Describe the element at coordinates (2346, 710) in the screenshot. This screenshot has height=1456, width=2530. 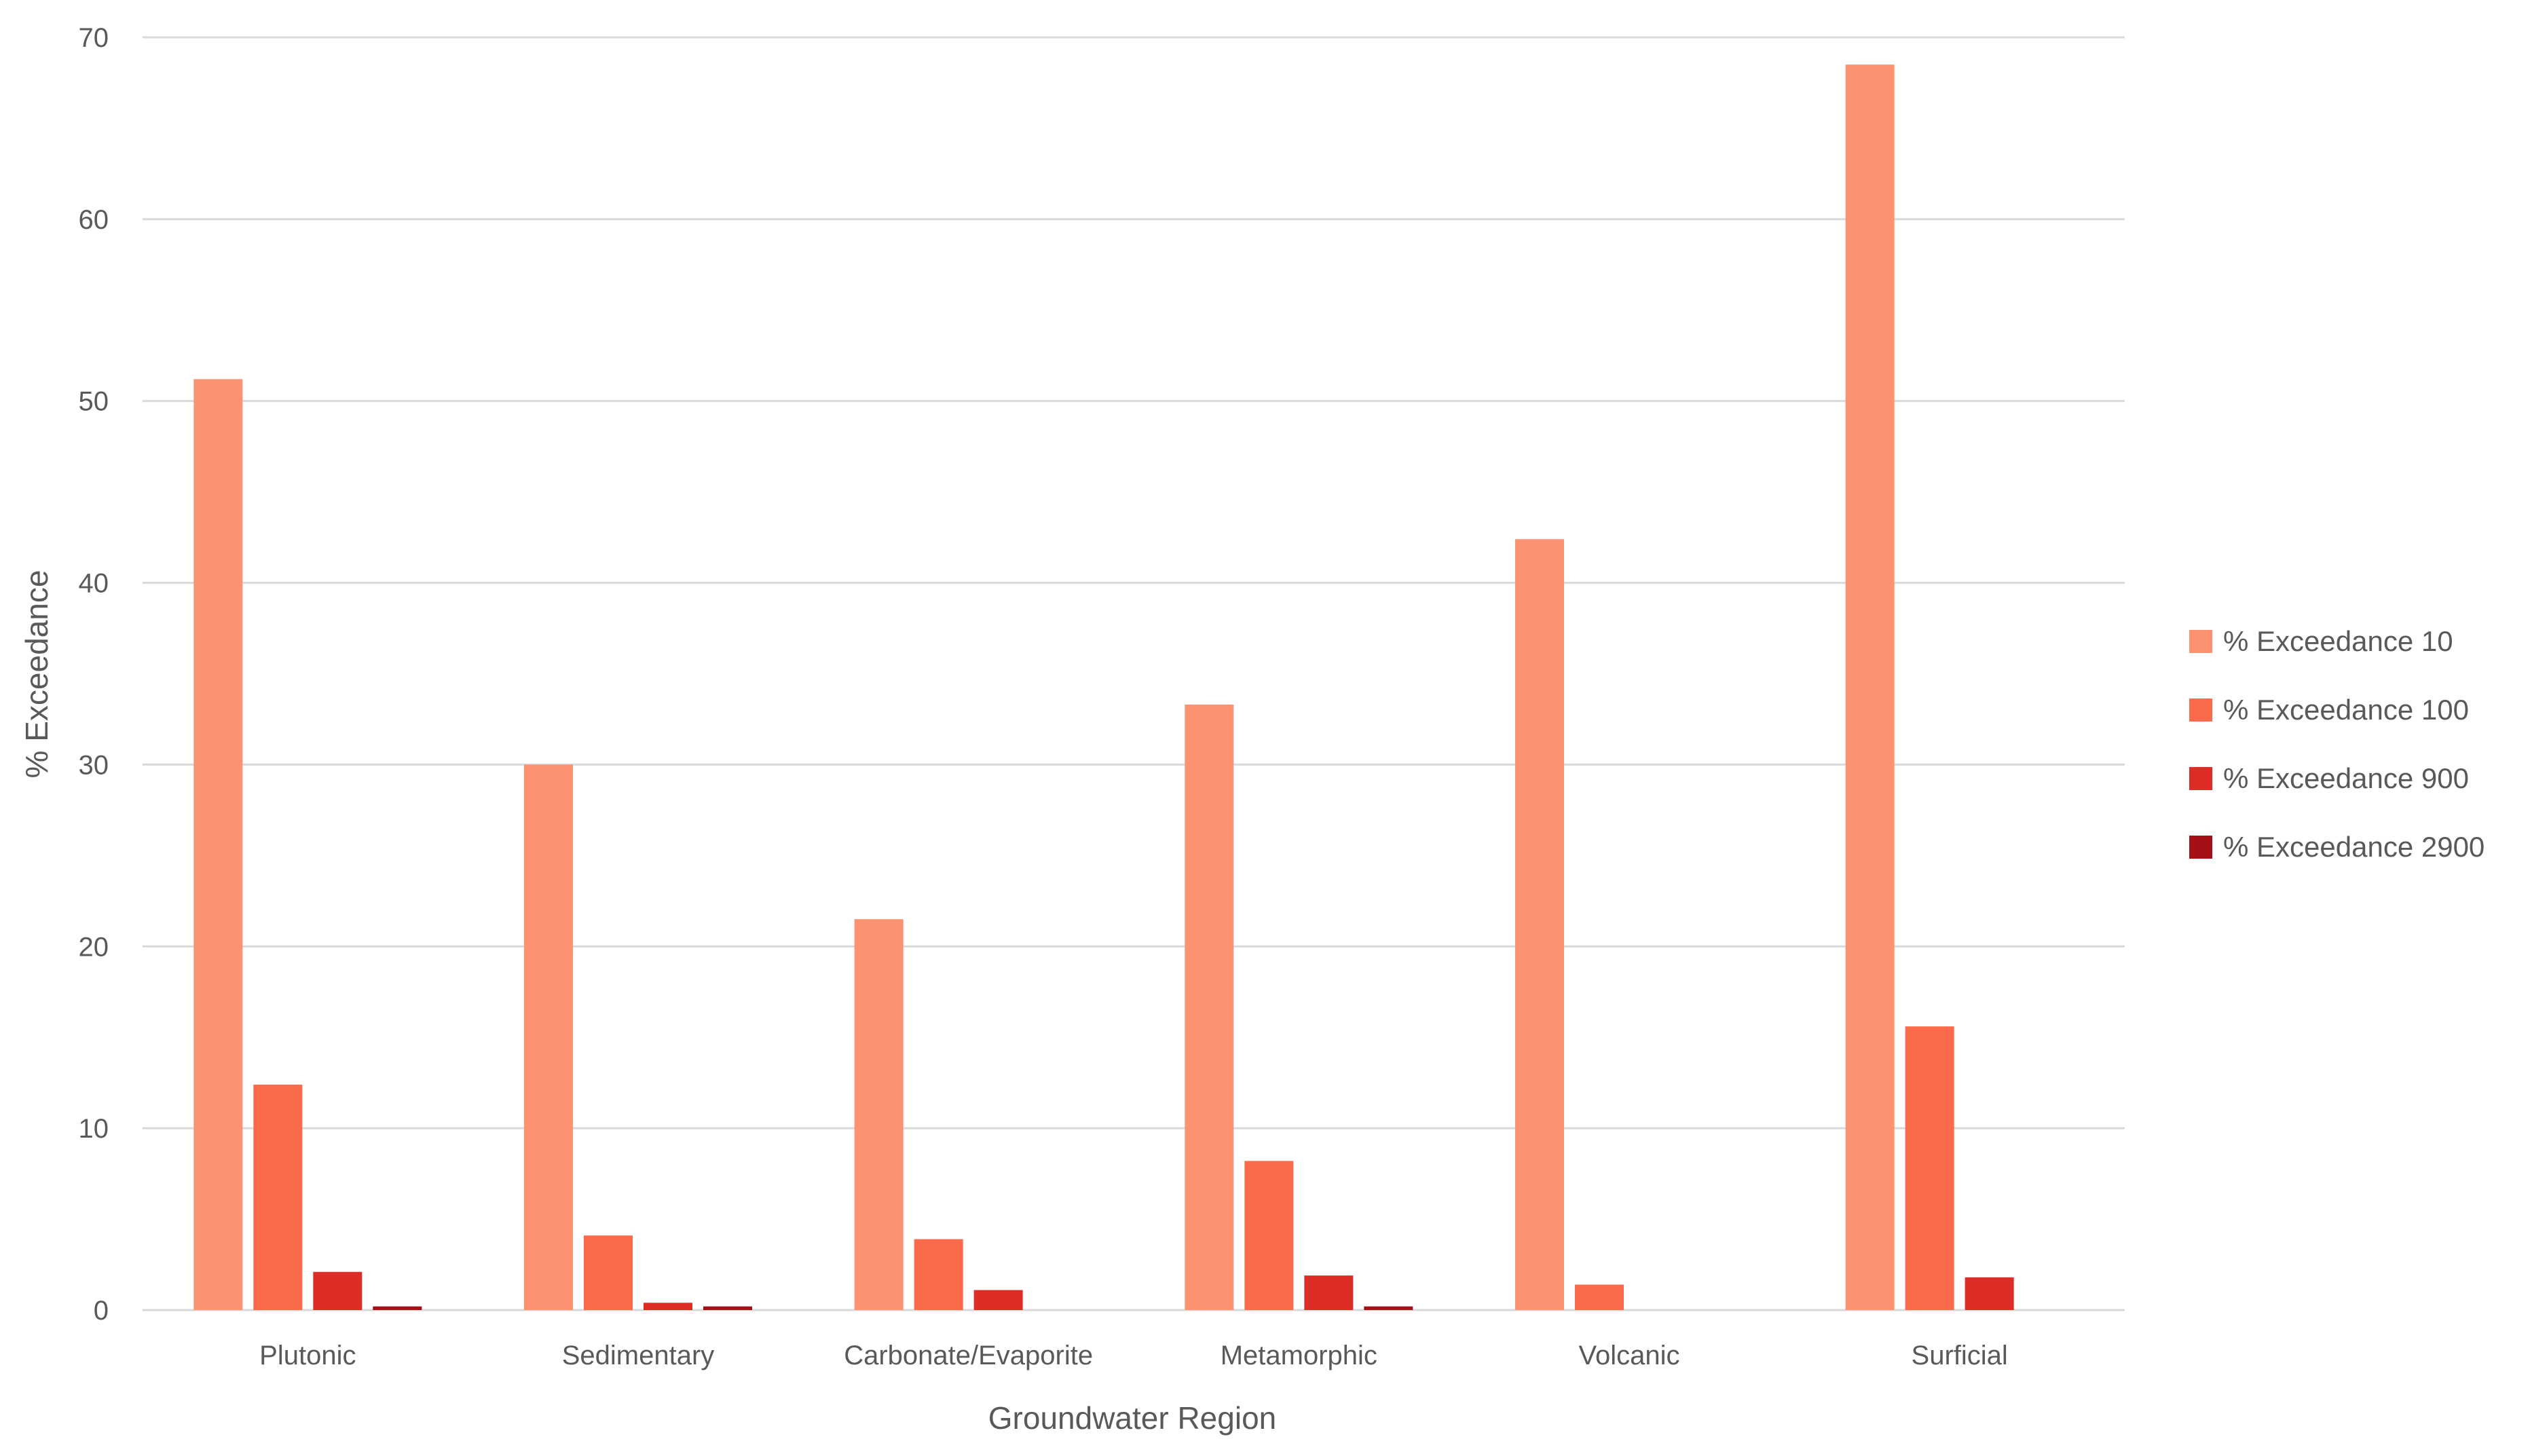
I see `legend-label: % Exceedance 100` at that location.